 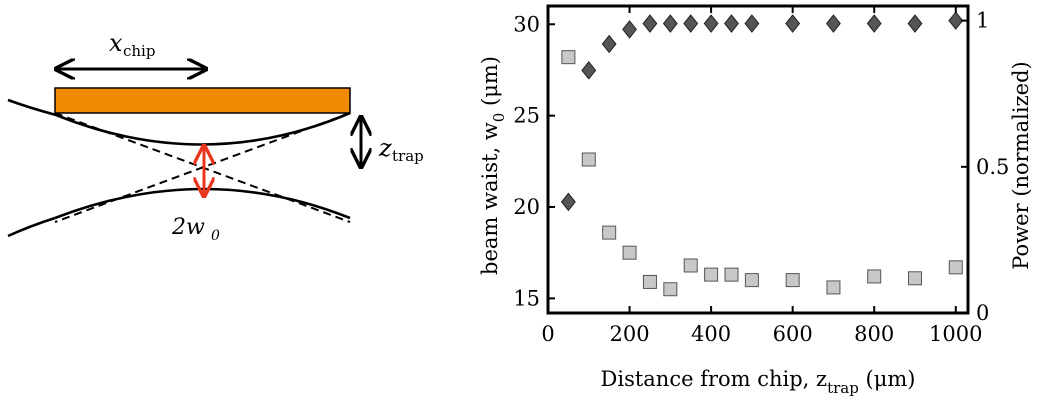 What do you see at coordinates (714, 379) in the screenshot?
I see `x-axis-label-main: Distance from chip, z` at bounding box center [714, 379].